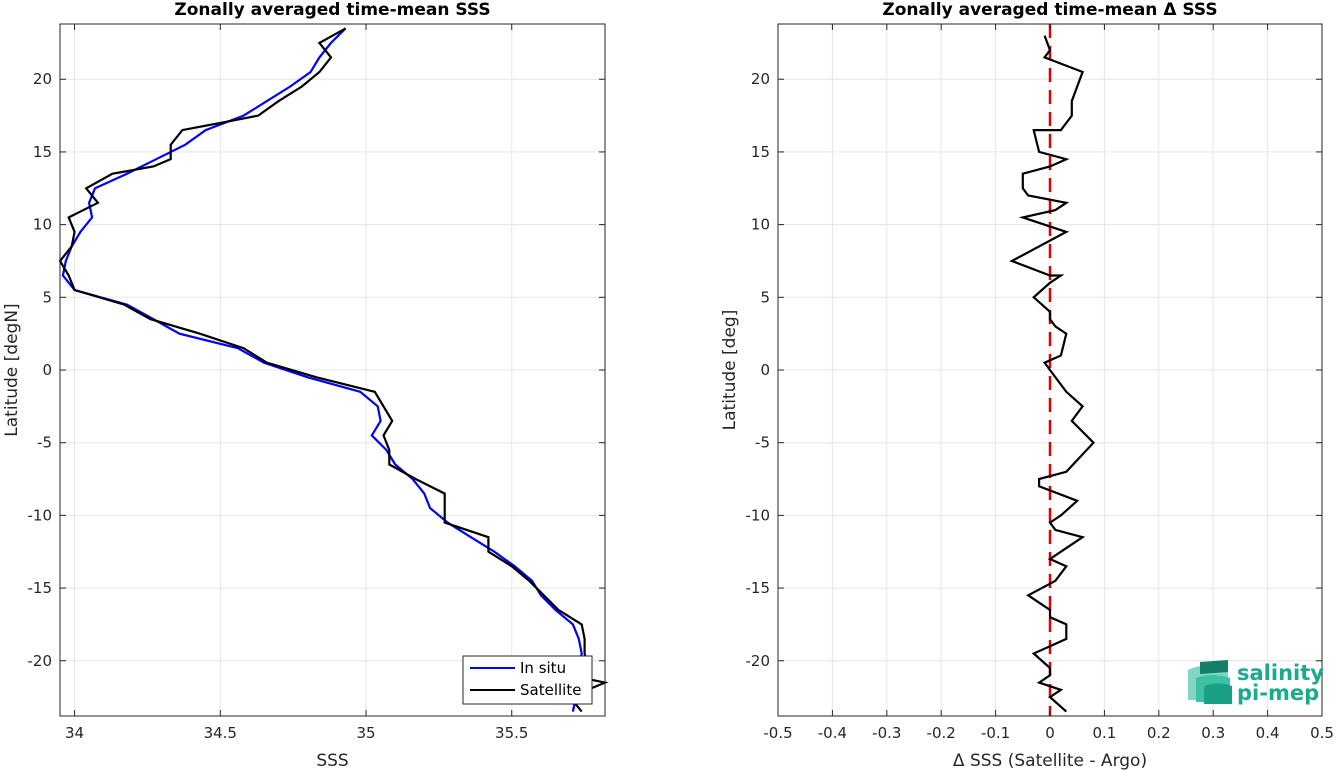 This screenshot has height=770, width=1336. I want to click on right-xtick-label-0: -0.5, so click(777, 733).